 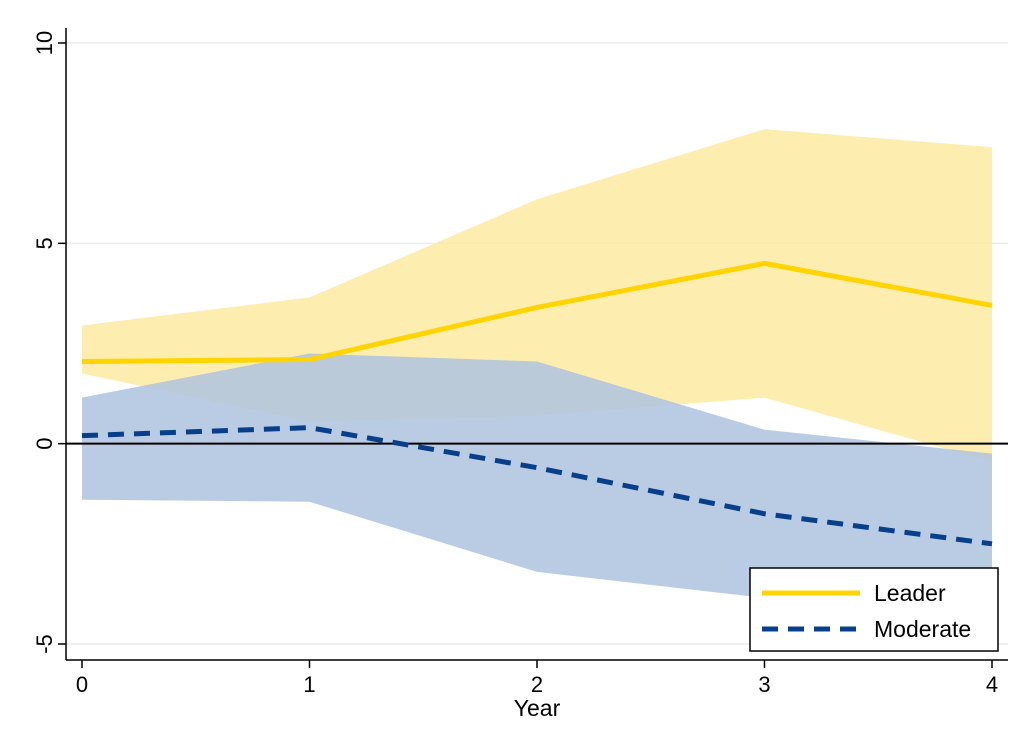 I want to click on x-tick-label-3: 3, so click(x=764, y=684).